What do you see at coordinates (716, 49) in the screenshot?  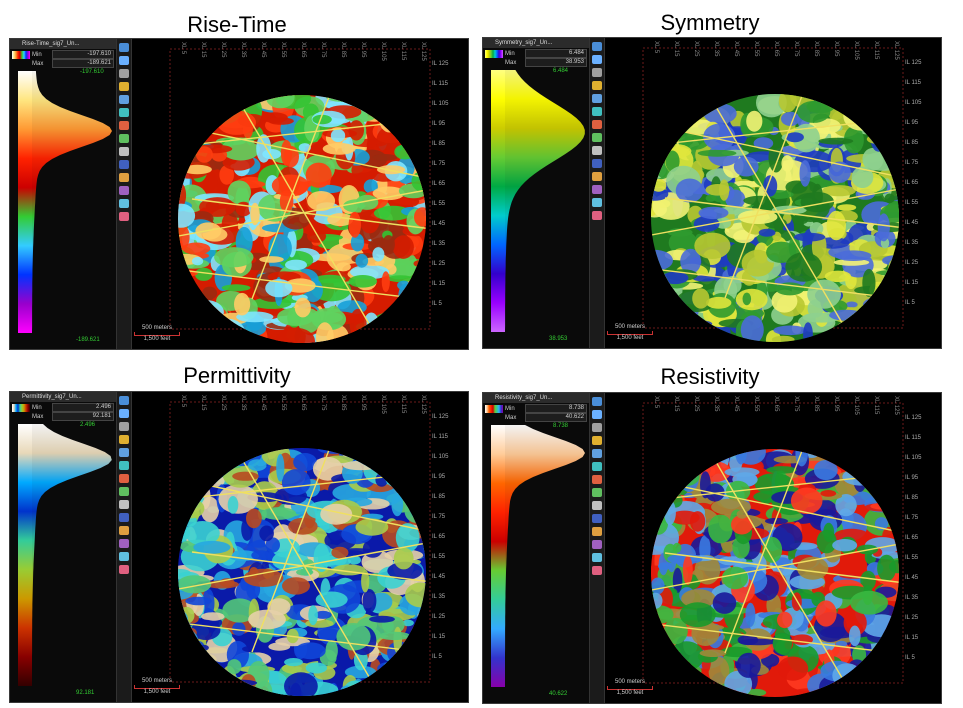 I see `xl-tick-label: XL 35` at bounding box center [716, 49].